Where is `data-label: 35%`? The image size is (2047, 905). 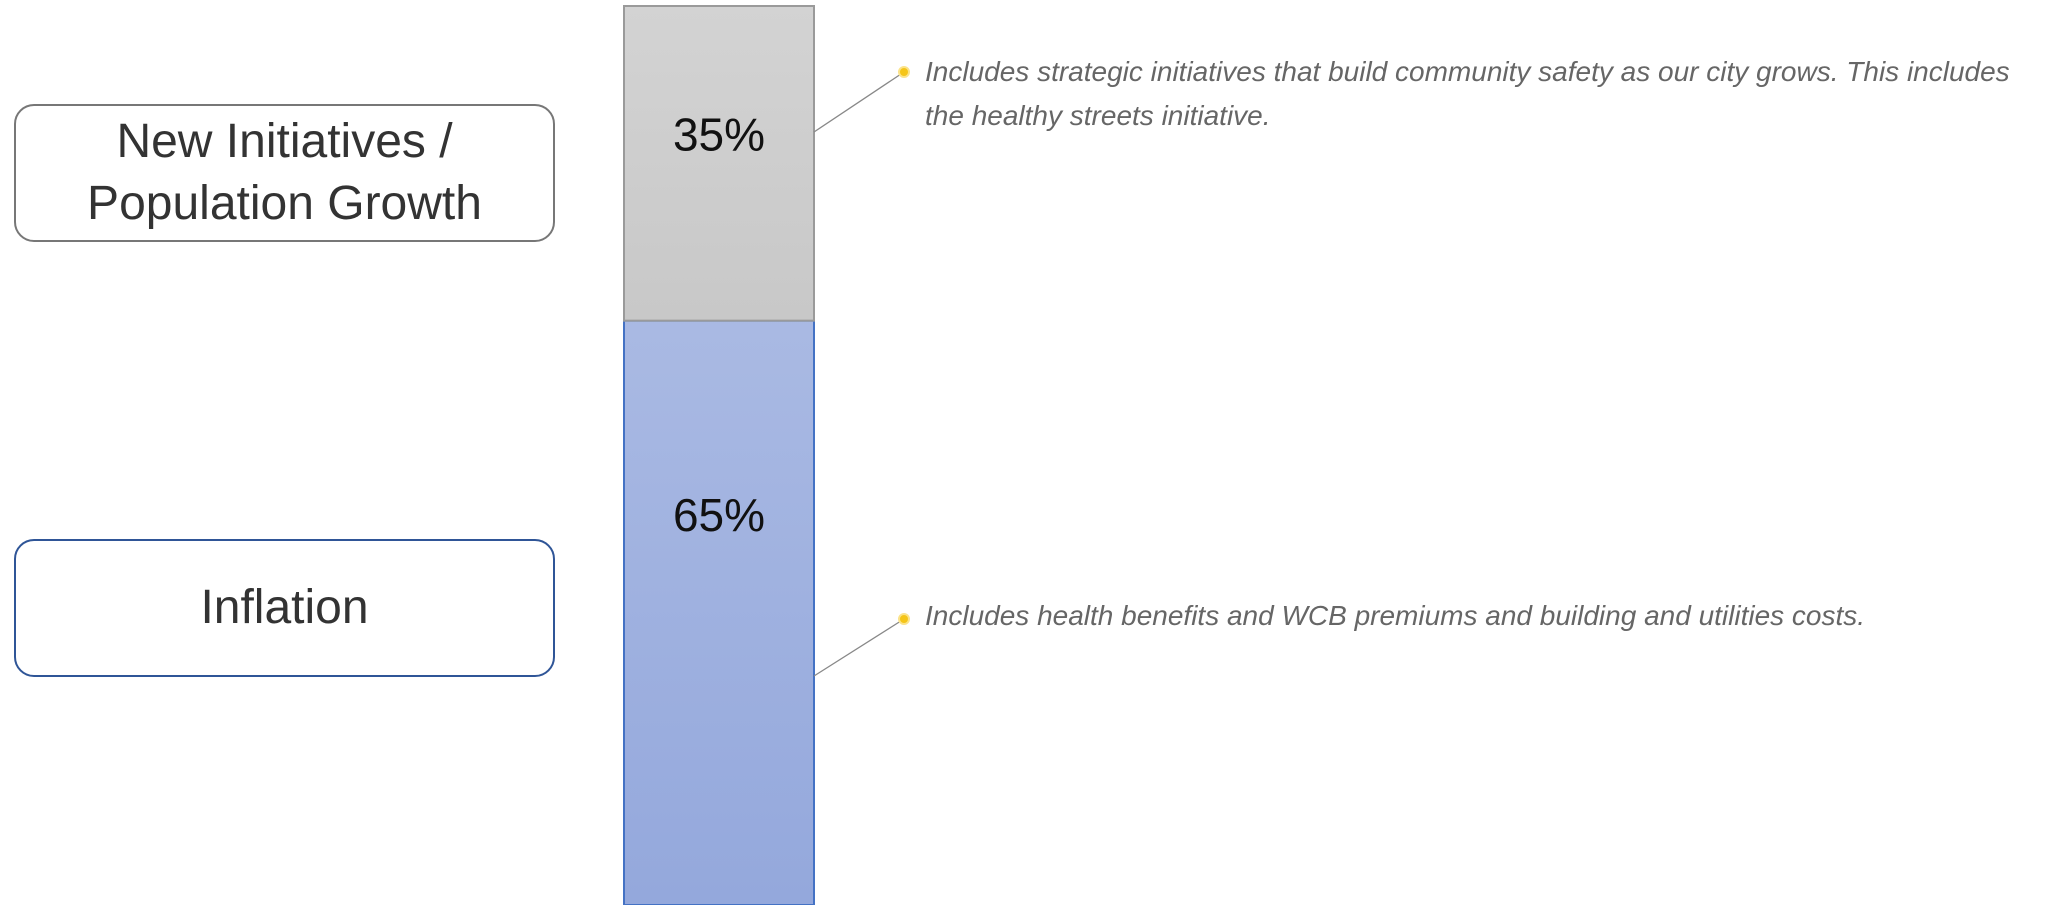 data-label: 35% is located at coordinates (719, 134).